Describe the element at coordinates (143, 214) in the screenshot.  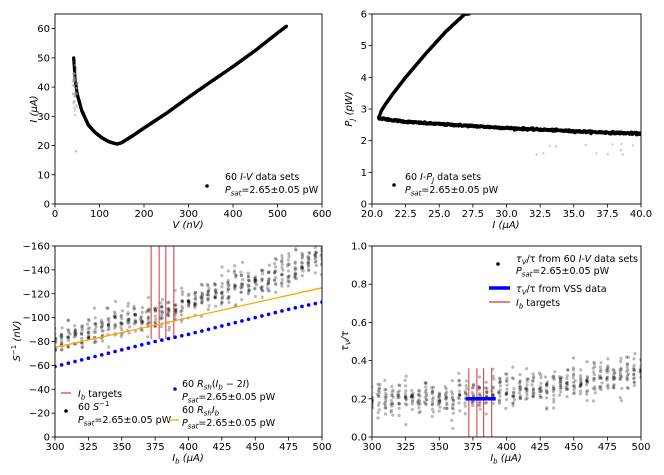
I see `x-tick-label: 200` at that location.